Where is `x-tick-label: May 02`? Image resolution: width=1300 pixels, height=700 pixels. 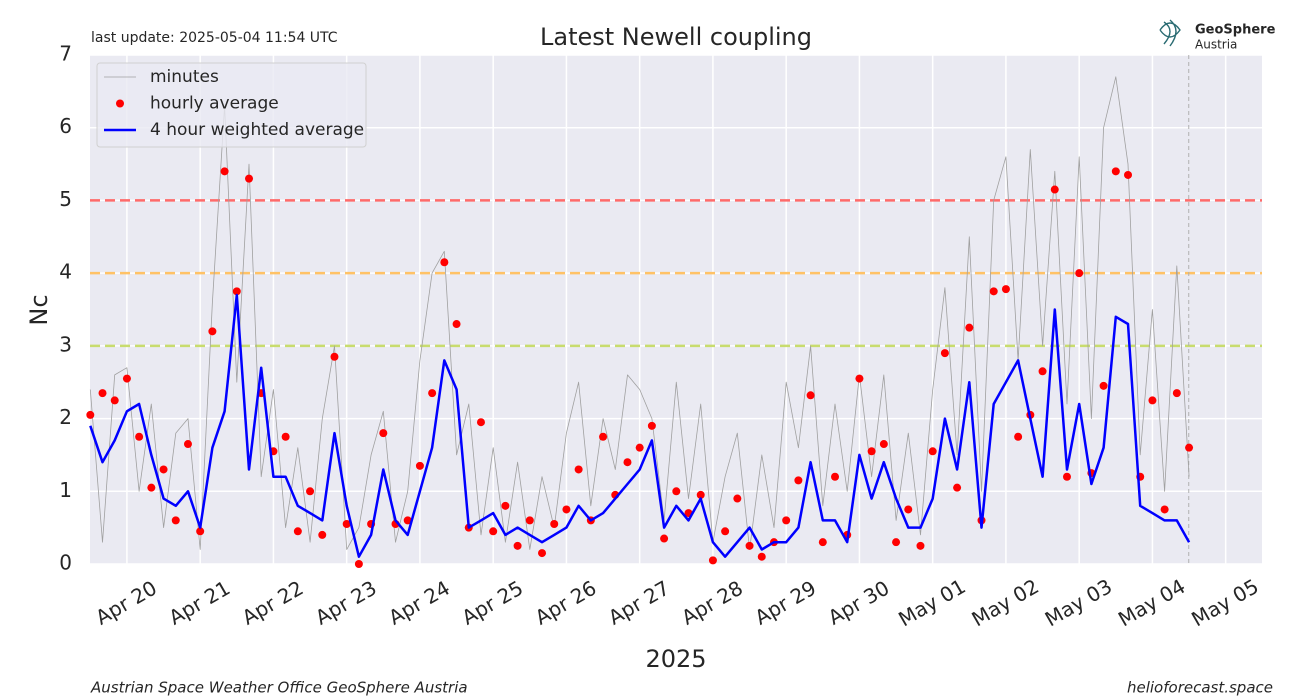 x-tick-label: May 02 is located at coordinates (1005, 602).